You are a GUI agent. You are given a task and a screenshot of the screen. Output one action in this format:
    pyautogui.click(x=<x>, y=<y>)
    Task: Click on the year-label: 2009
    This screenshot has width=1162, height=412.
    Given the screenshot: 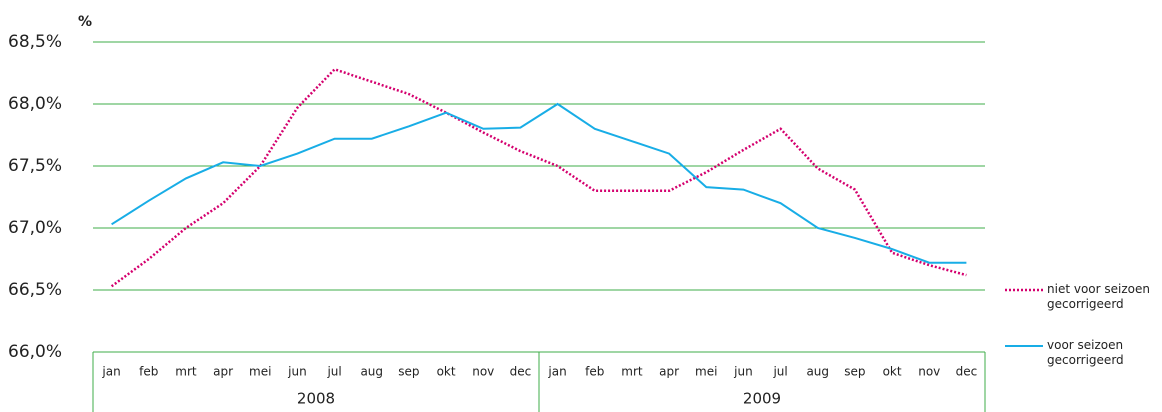 What is the action you would take?
    pyautogui.click(x=762, y=399)
    